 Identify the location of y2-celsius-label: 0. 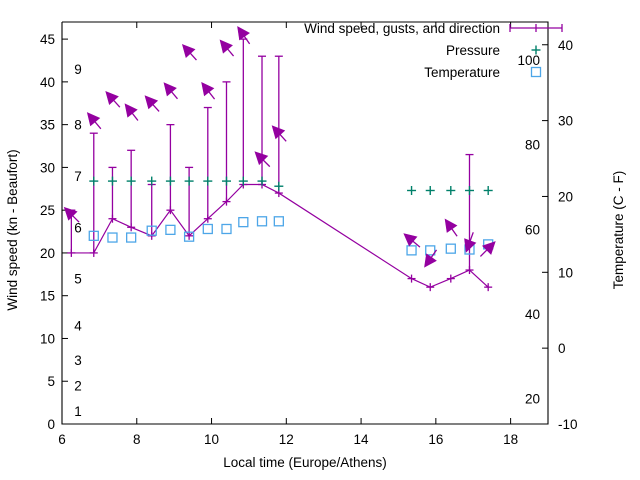
(562, 348).